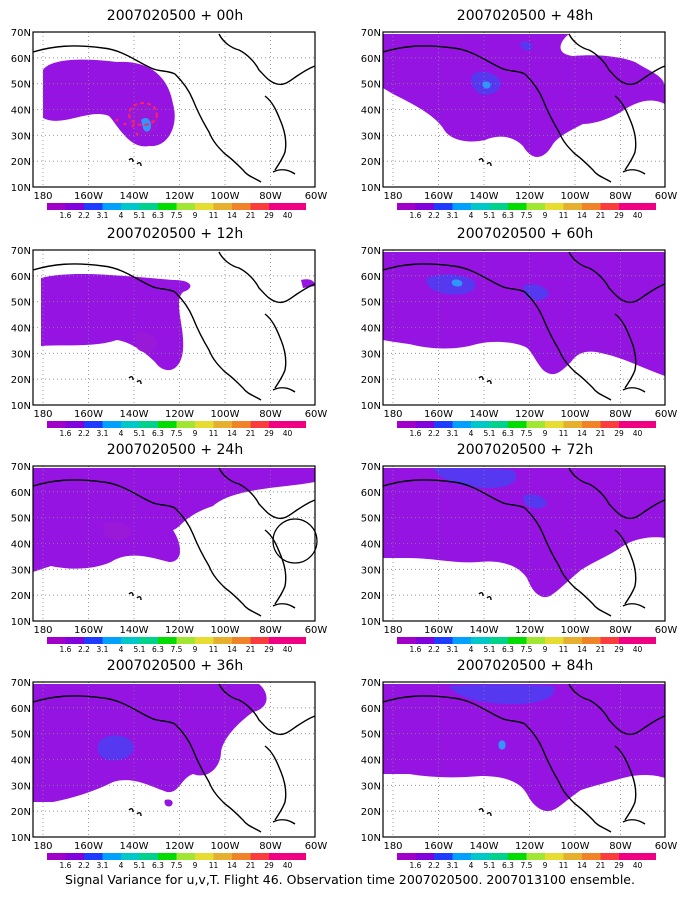 The width and height of the screenshot is (700, 900). I want to click on lat-label: 40N, so click(371, 111).